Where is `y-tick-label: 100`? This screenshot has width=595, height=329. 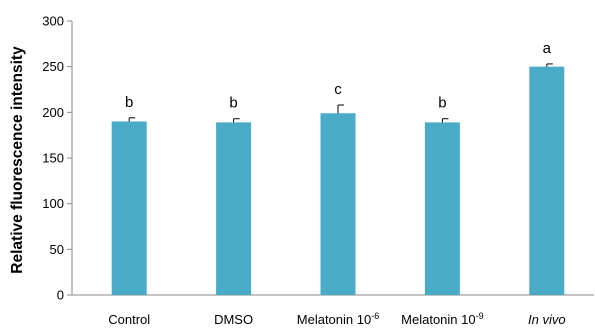 y-tick-label: 100 is located at coordinates (53, 203).